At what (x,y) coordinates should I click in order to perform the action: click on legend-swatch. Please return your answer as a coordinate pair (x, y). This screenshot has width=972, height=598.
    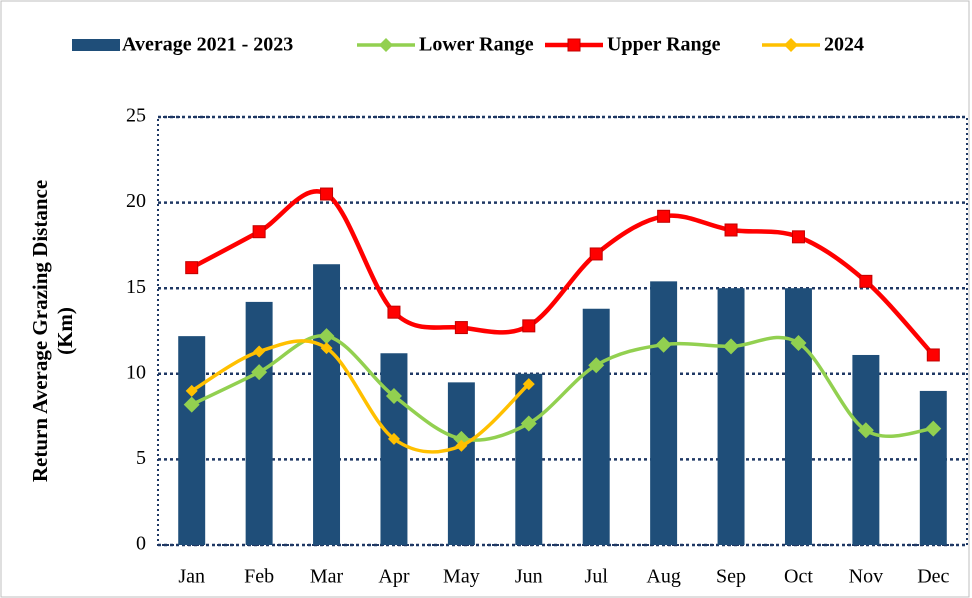
    Looking at the image, I should click on (96, 45).